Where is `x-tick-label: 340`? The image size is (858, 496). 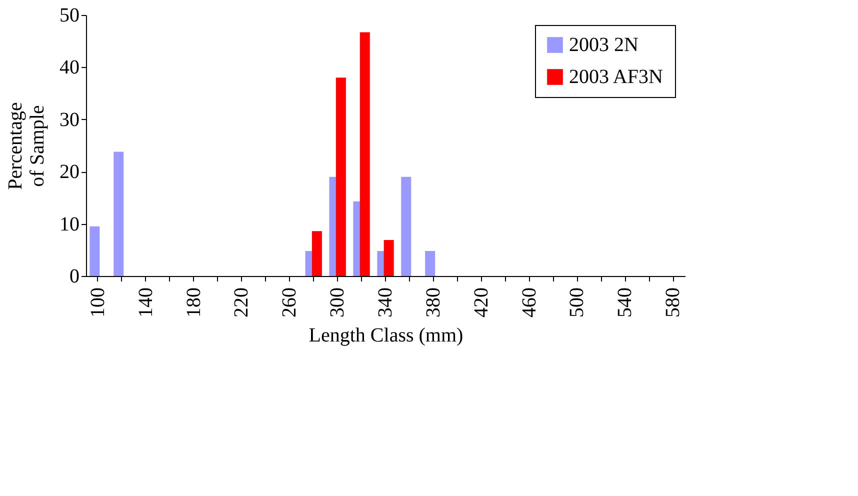
x-tick-label: 340 is located at coordinates (385, 303).